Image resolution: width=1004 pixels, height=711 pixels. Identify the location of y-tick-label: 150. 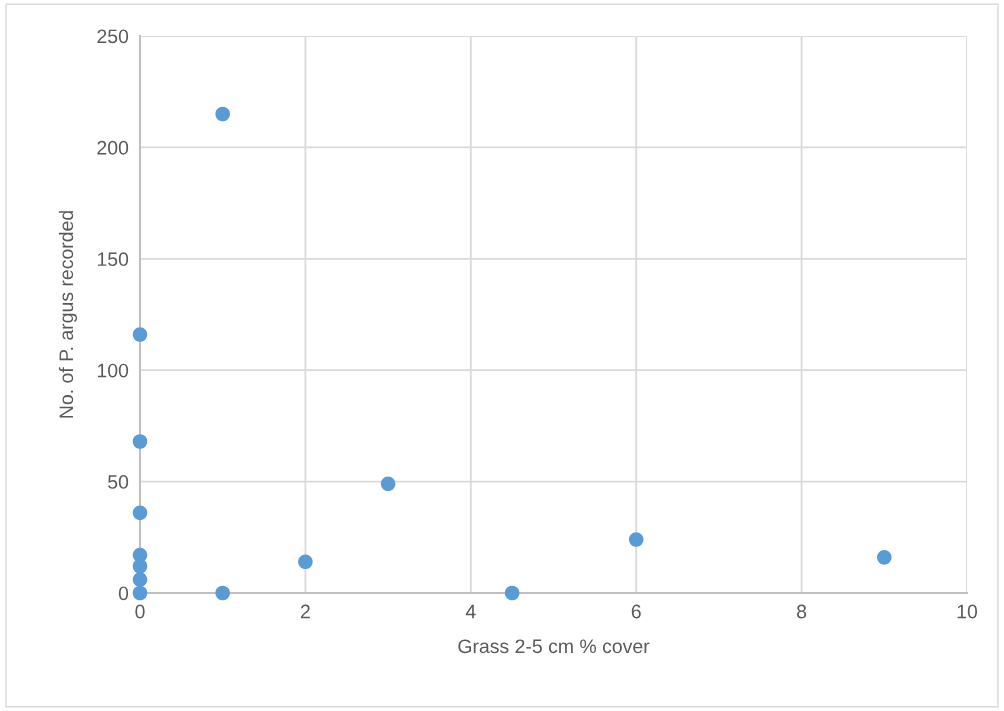
(113, 259).